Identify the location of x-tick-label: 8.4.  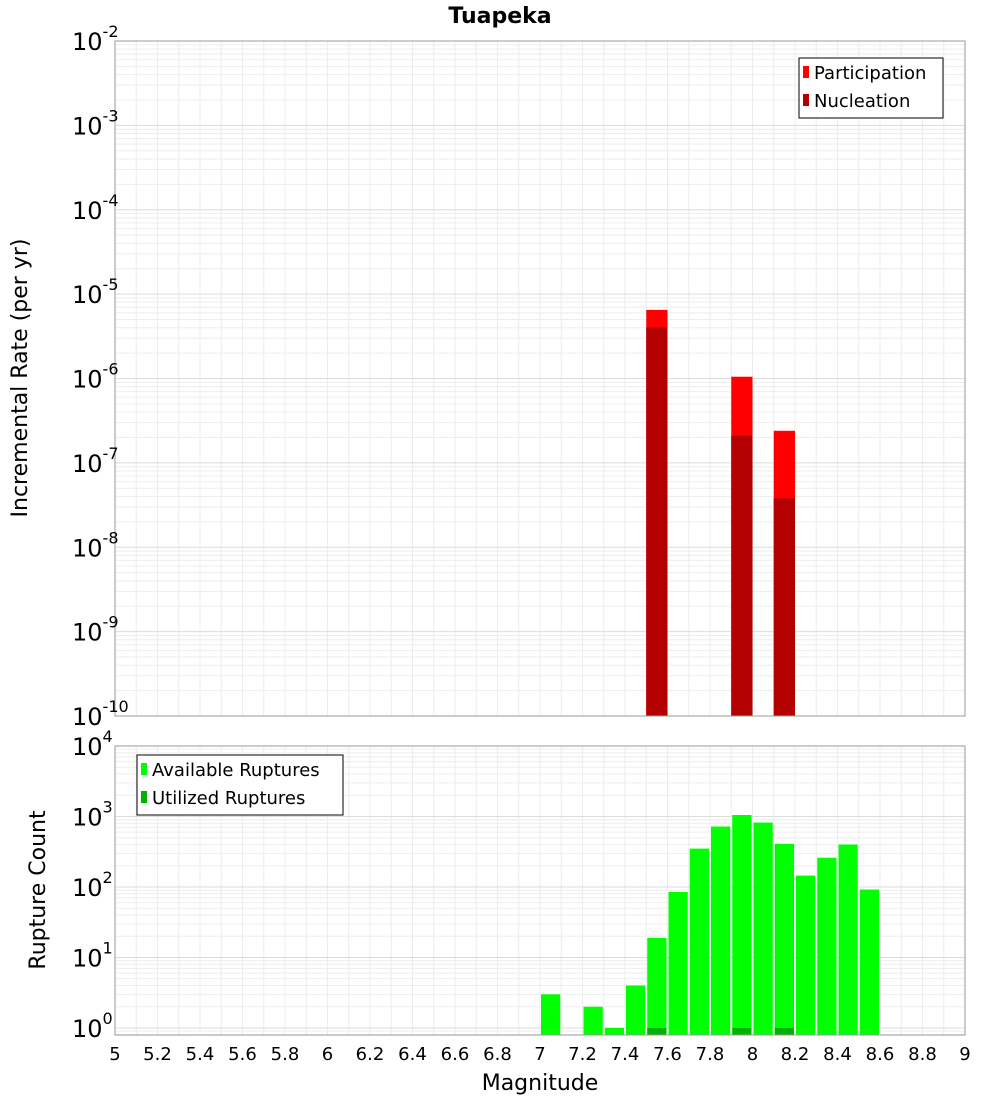
(837, 1054).